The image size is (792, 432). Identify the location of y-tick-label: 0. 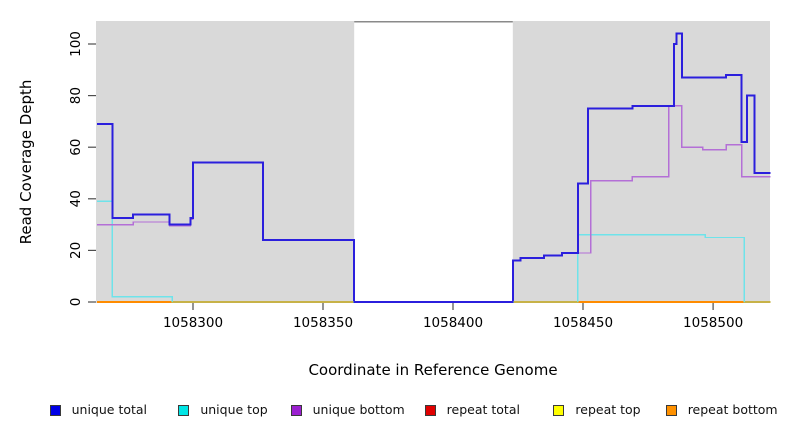
(76, 302).